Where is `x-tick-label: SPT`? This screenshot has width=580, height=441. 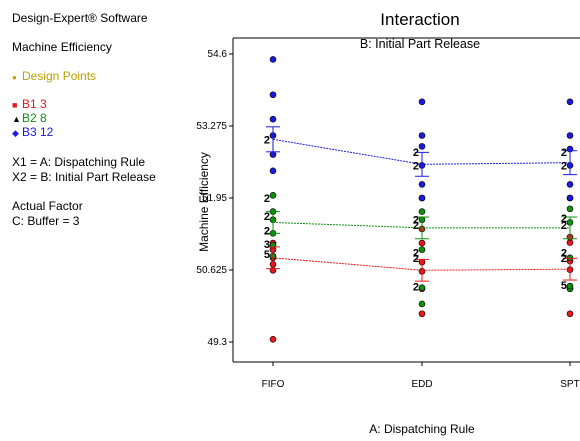 x-tick-label: SPT is located at coordinates (569, 384).